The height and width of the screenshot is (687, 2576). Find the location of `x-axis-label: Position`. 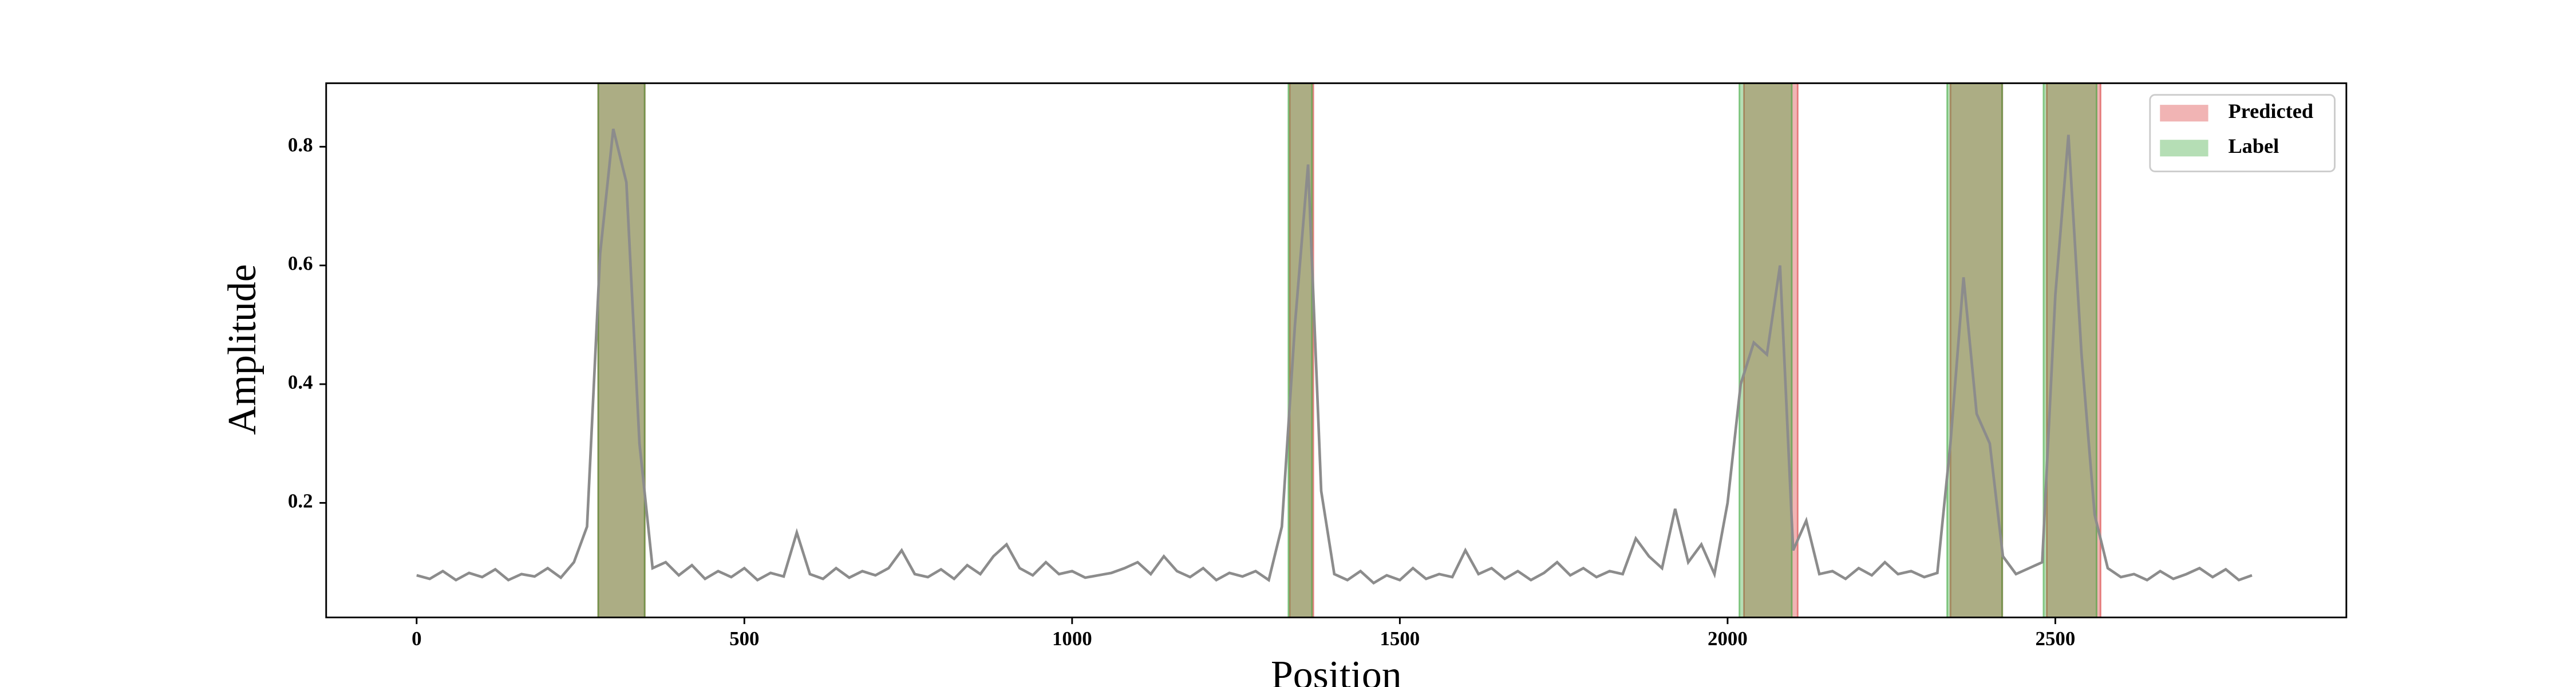

x-axis-label: Position is located at coordinates (1336, 670).